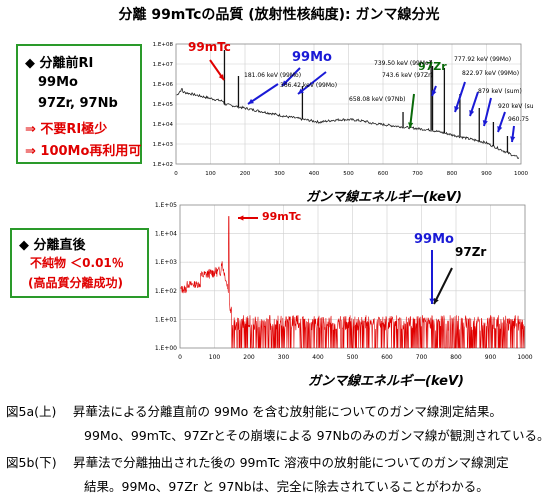 The height and width of the screenshot is (503, 558). I want to click on caption-line-4: 結果。99Mo、97Zr と 97Nbは、完全に除去されていることがわかる。, so click(286, 486).